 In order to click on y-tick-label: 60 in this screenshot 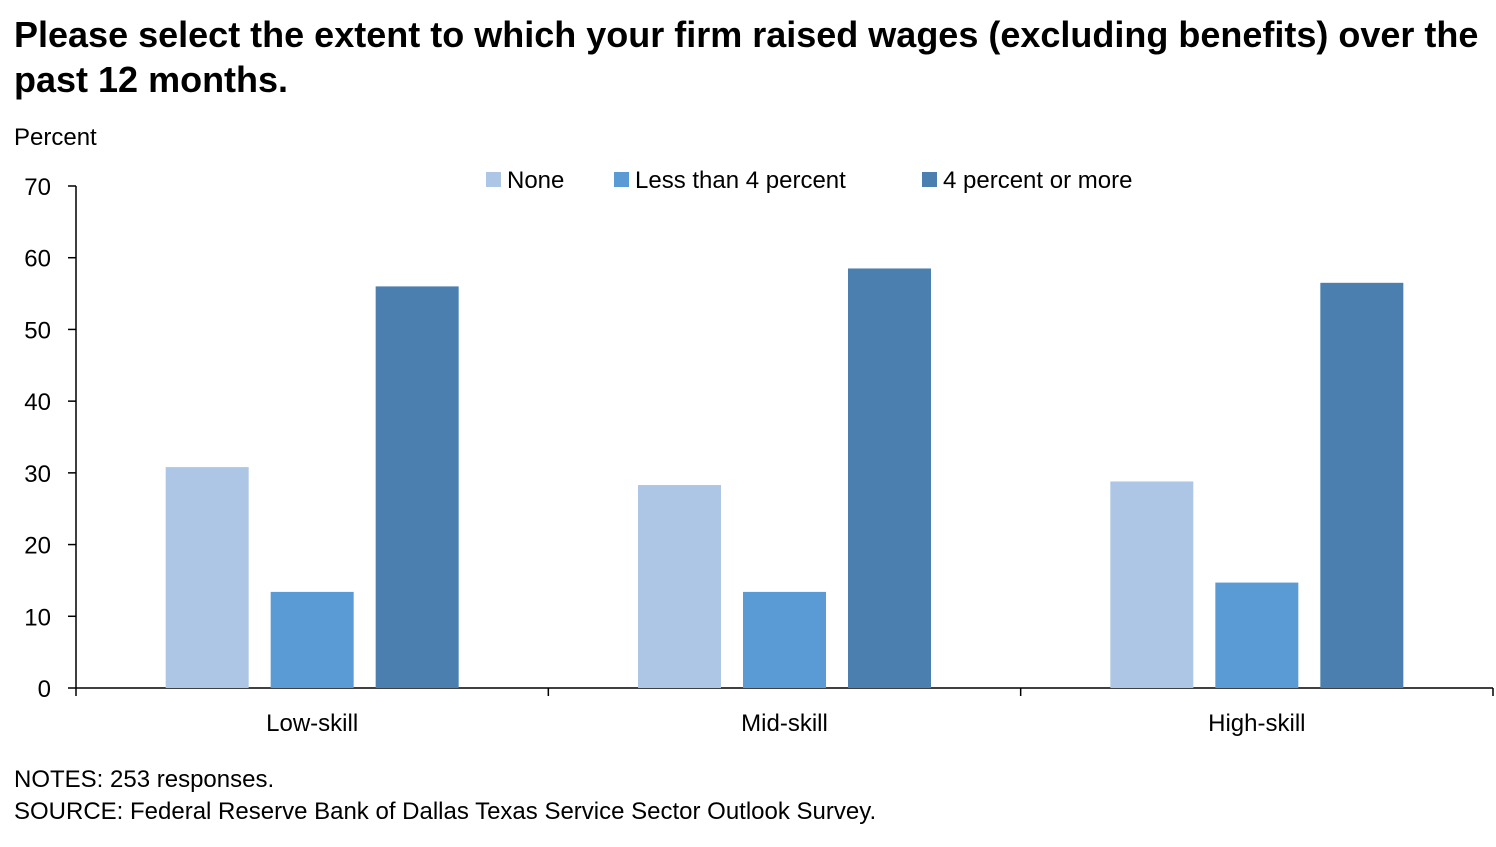, I will do `click(37, 259)`.